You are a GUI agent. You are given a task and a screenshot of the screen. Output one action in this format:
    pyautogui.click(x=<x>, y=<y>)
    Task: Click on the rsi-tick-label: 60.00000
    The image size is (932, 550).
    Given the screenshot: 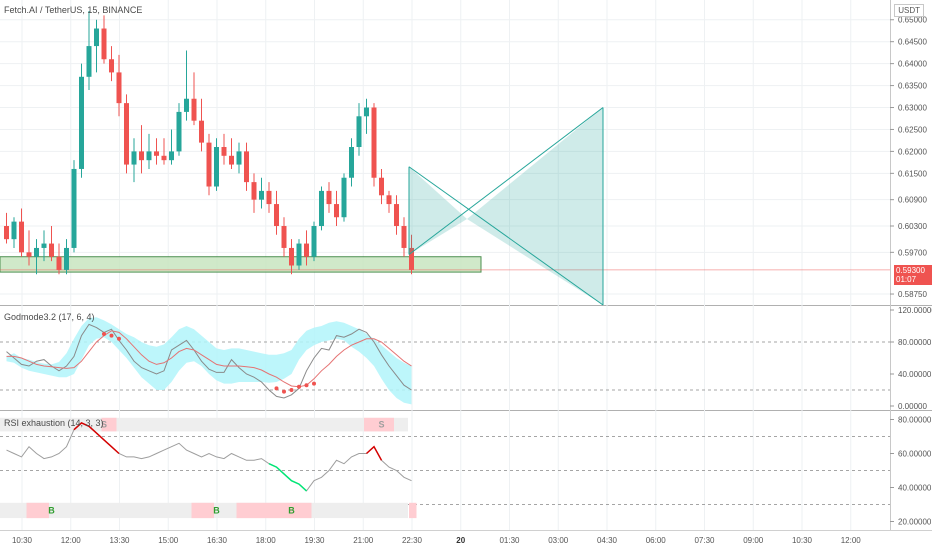 What is the action you would take?
    pyautogui.click(x=915, y=454)
    